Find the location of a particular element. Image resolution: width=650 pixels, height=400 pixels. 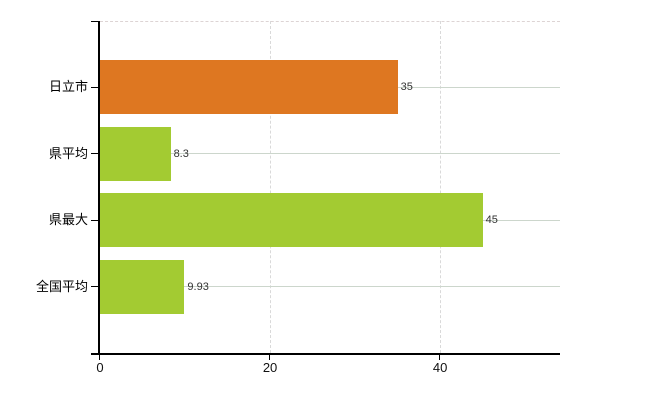

bar-value-label: 9.93 is located at coordinates (198, 286).